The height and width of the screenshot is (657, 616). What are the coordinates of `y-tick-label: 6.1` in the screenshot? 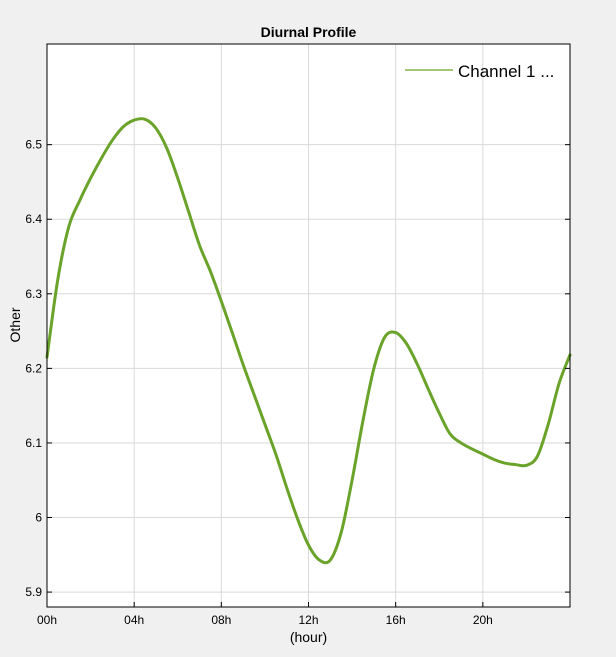 It's located at (33, 443).